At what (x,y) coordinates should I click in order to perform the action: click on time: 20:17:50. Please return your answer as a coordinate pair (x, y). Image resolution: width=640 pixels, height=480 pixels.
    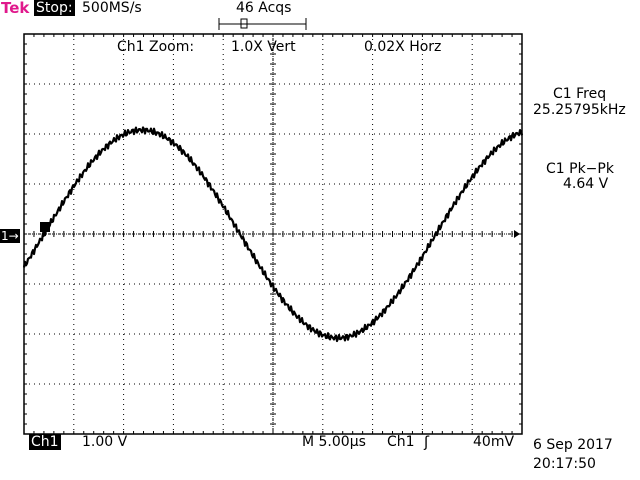
    Looking at the image, I should click on (564, 464).